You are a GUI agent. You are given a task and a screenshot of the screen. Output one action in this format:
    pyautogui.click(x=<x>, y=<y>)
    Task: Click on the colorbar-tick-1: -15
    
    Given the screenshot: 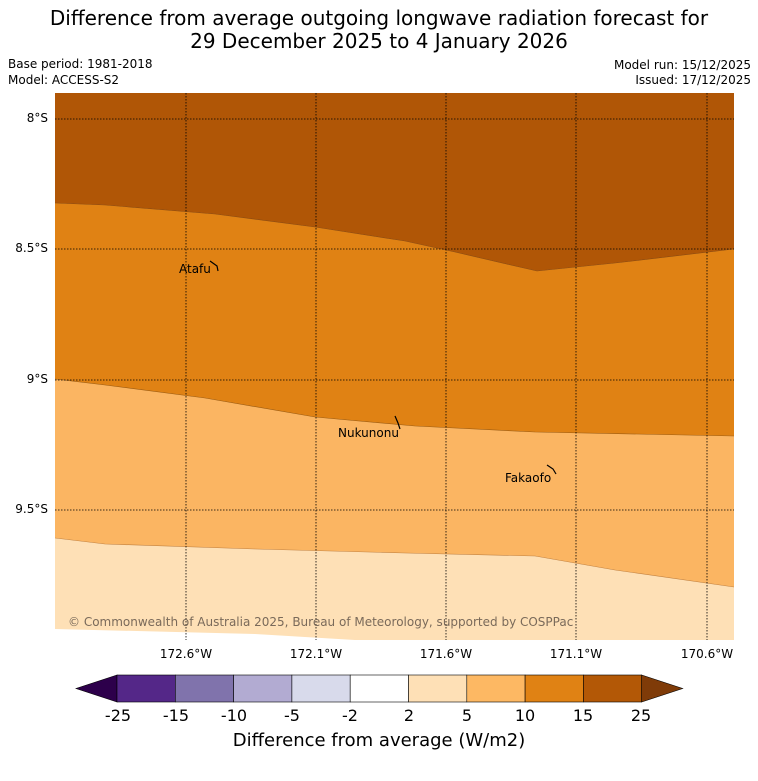 What is the action you would take?
    pyautogui.click(x=176, y=715)
    